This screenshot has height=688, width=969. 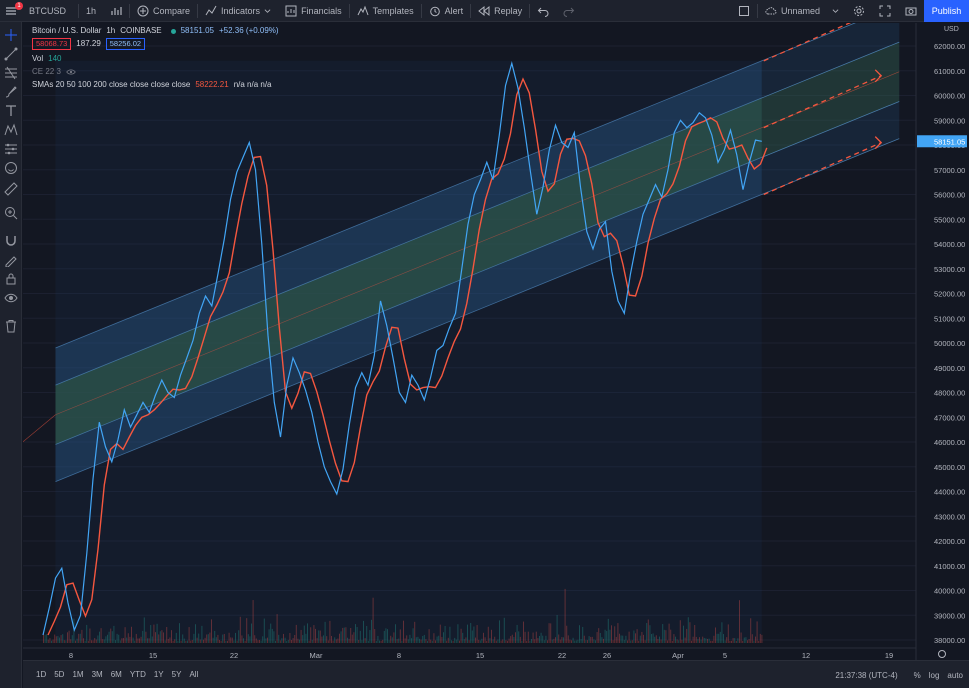 What do you see at coordinates (97, 674) in the screenshot?
I see `range-3m: 3M` at bounding box center [97, 674].